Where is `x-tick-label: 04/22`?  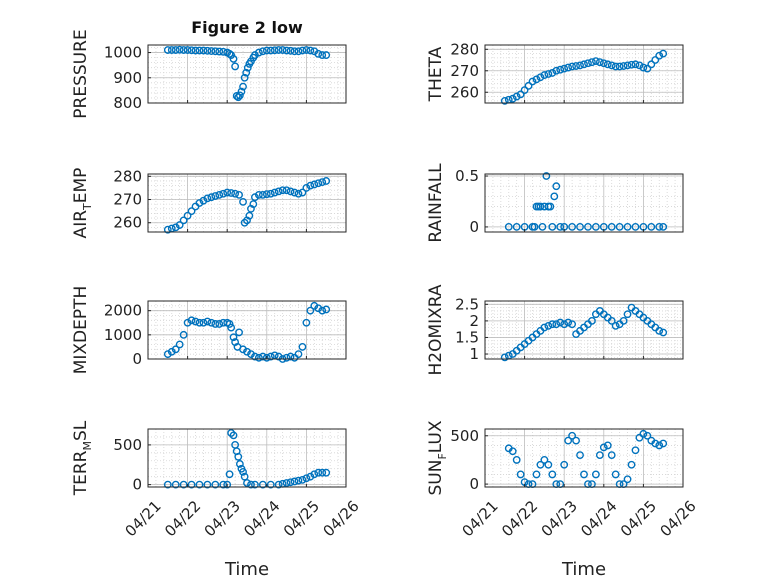 x-tick-label: 04/22 is located at coordinates (519, 518).